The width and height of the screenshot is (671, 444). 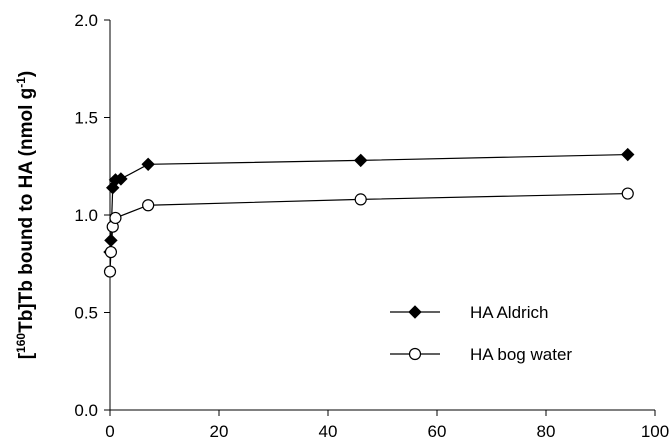 What do you see at coordinates (109, 431) in the screenshot?
I see `x-tick-label: 0` at bounding box center [109, 431].